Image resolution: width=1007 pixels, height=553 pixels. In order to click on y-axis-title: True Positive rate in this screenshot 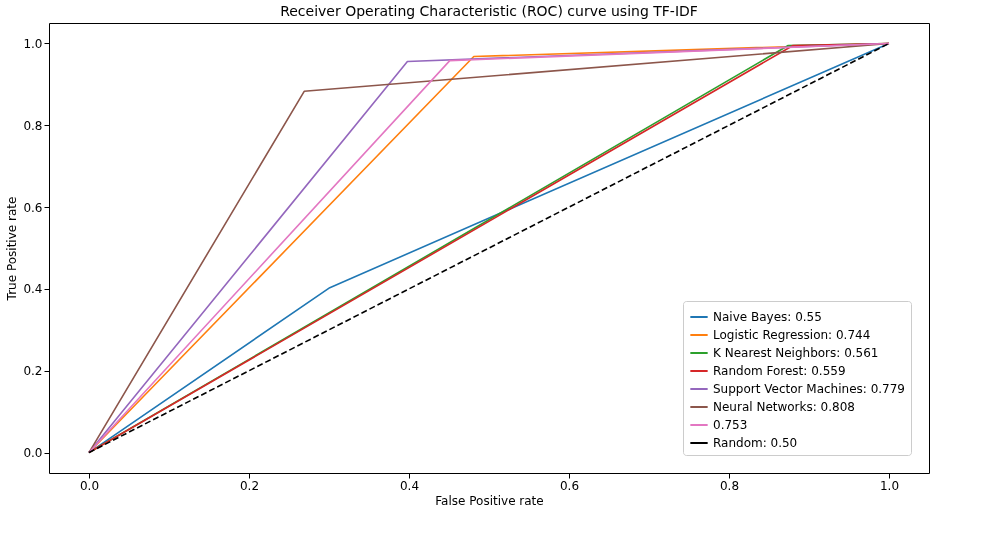, I will do `click(12, 249)`.